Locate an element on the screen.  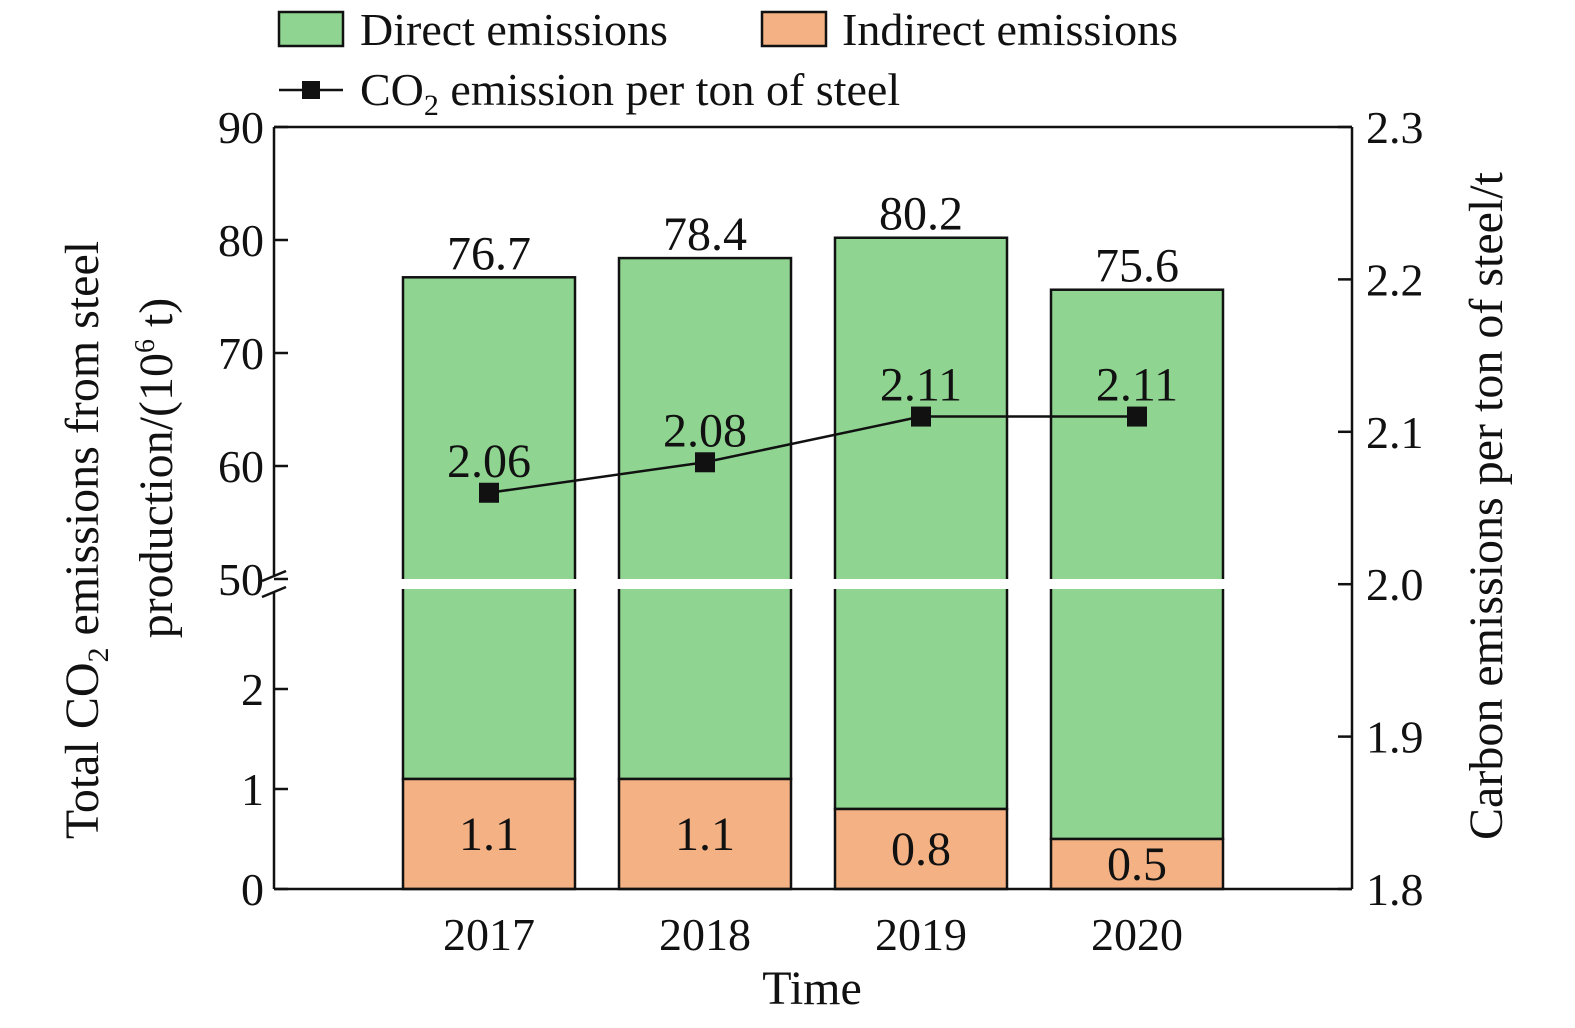
y-axis-title-line1: Total CO2 emissions from steel is located at coordinates (85, 540).